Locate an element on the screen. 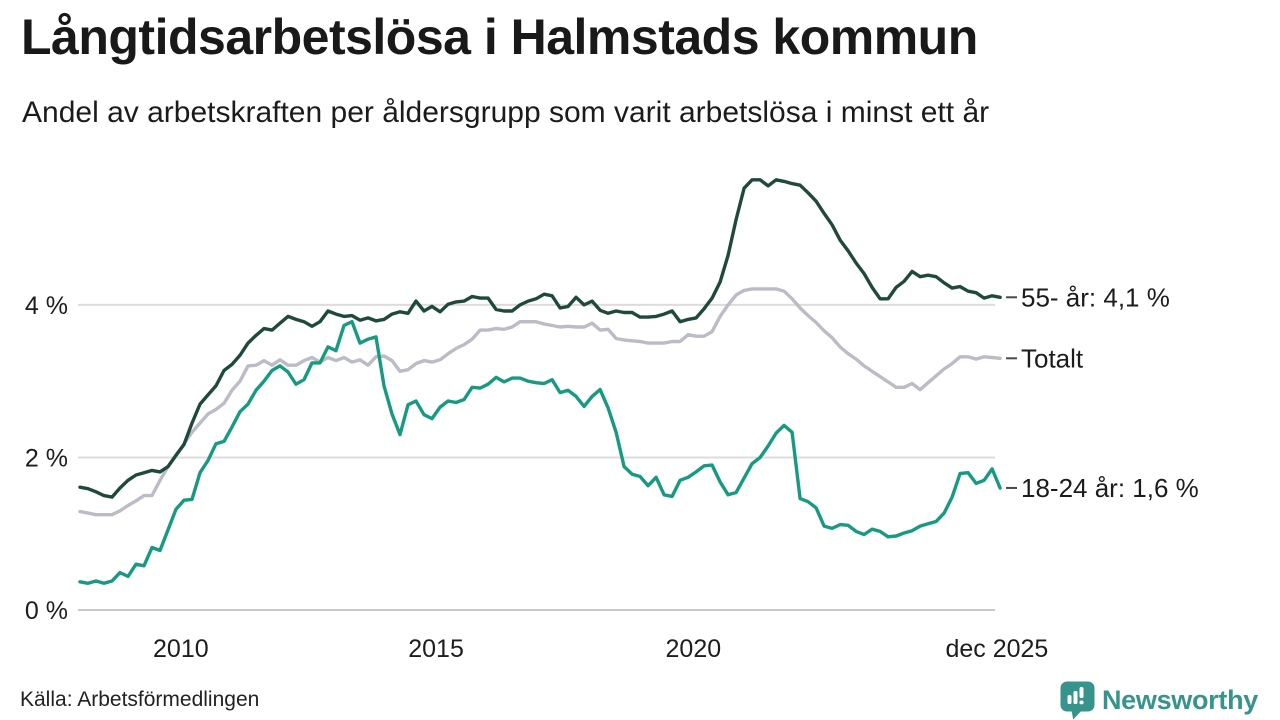 The height and width of the screenshot is (720, 1280). source-attribution: Källa: Arbetsförmedlingen is located at coordinates (140, 699).